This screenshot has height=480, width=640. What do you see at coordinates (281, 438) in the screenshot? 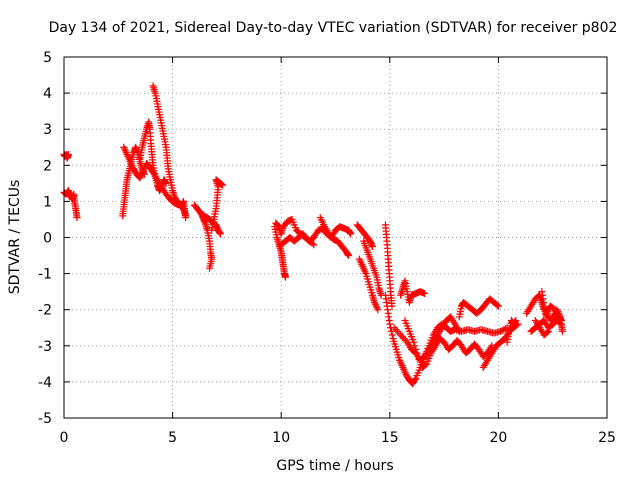
I see `x-tick-label: 10` at bounding box center [281, 438].